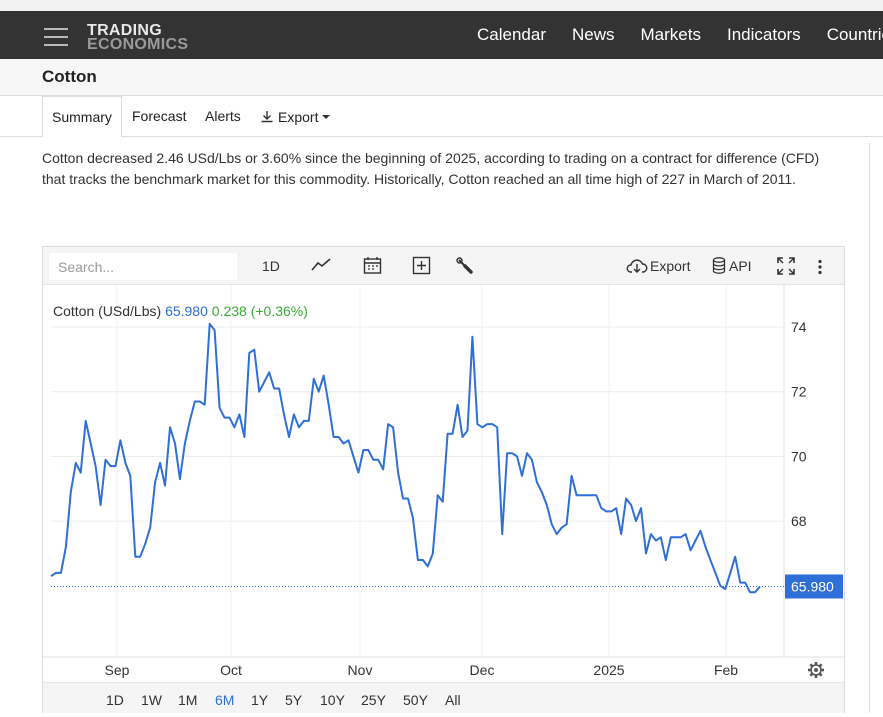 The height and width of the screenshot is (717, 883). What do you see at coordinates (820, 267) in the screenshot?
I see `more-options-icon` at bounding box center [820, 267].